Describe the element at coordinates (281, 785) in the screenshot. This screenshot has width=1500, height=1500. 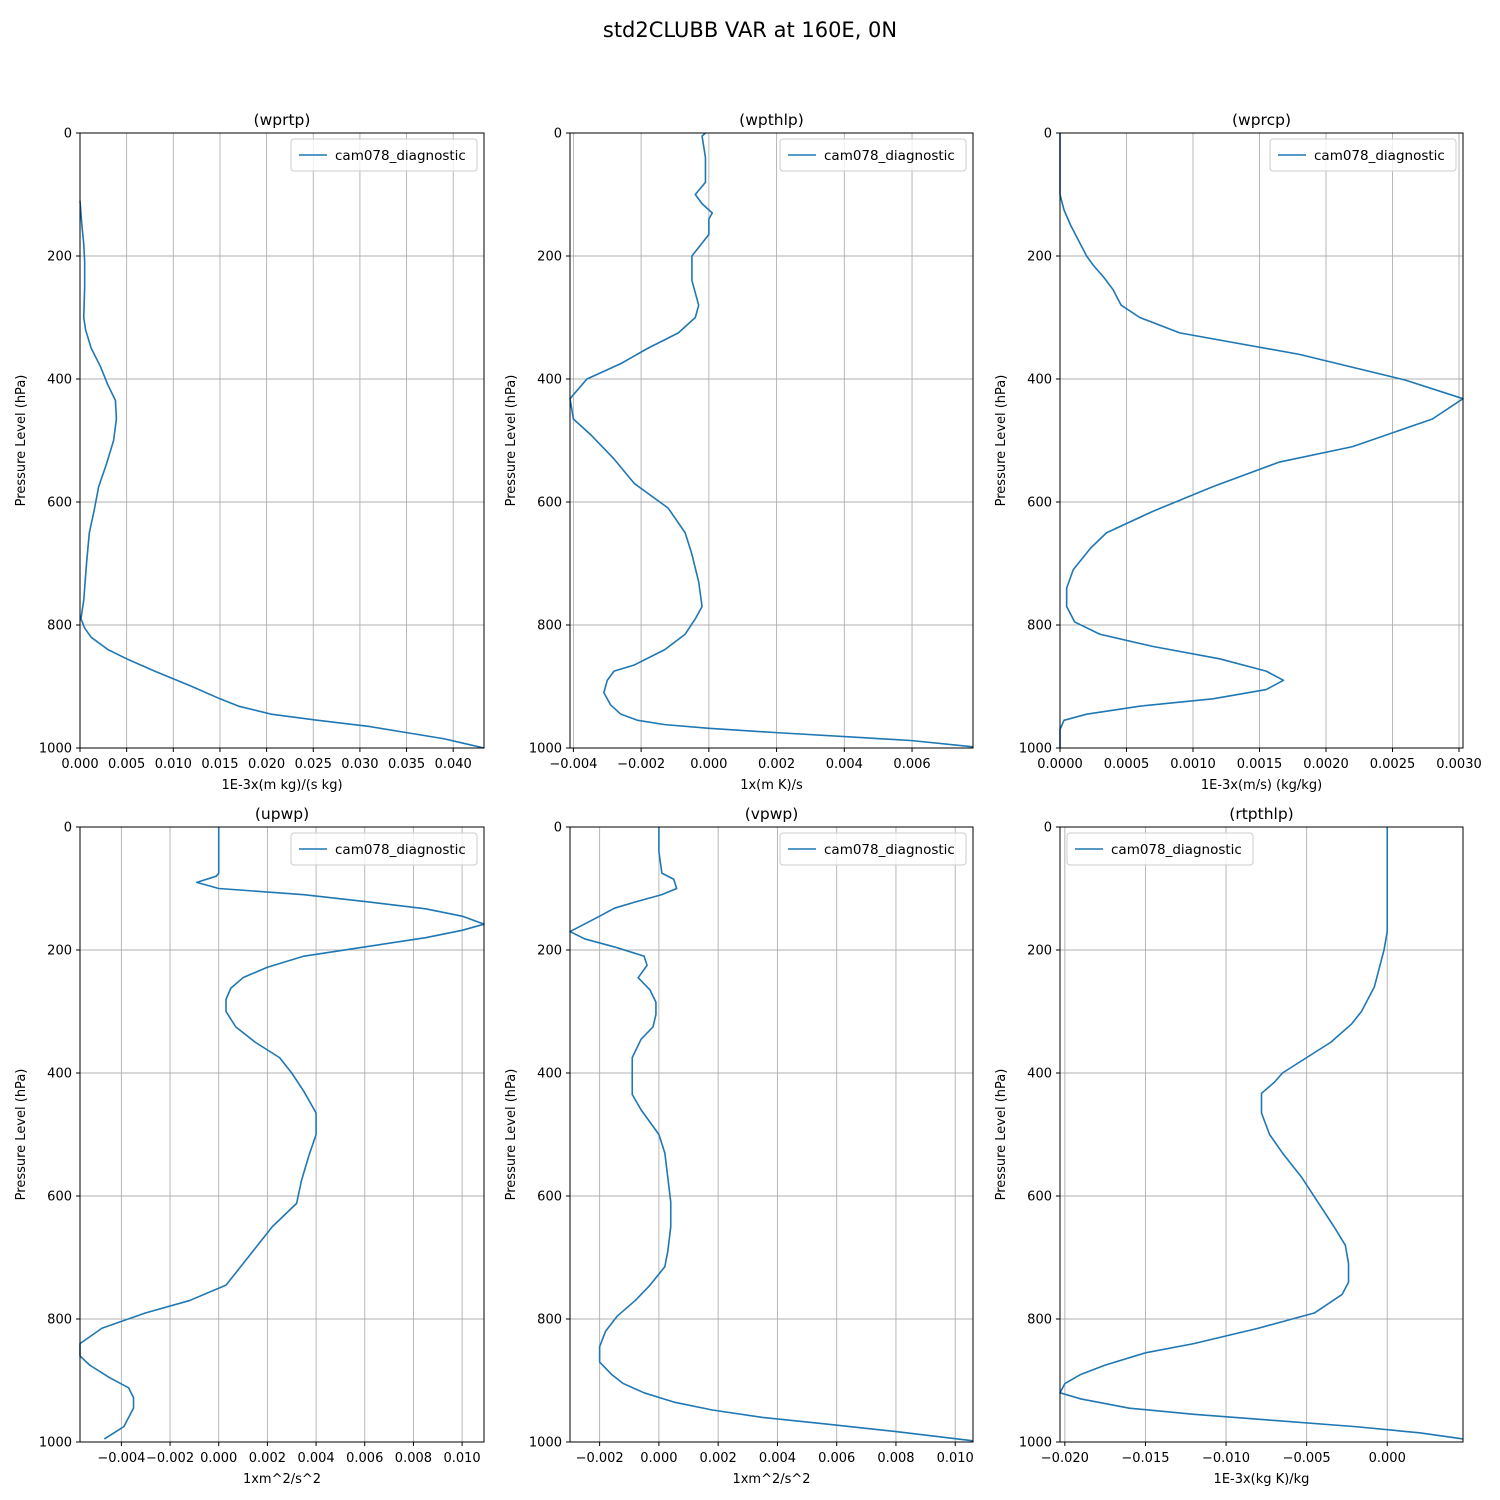
I see `x-axis-label: 1E-3x(m kg)/(s kg)` at that location.